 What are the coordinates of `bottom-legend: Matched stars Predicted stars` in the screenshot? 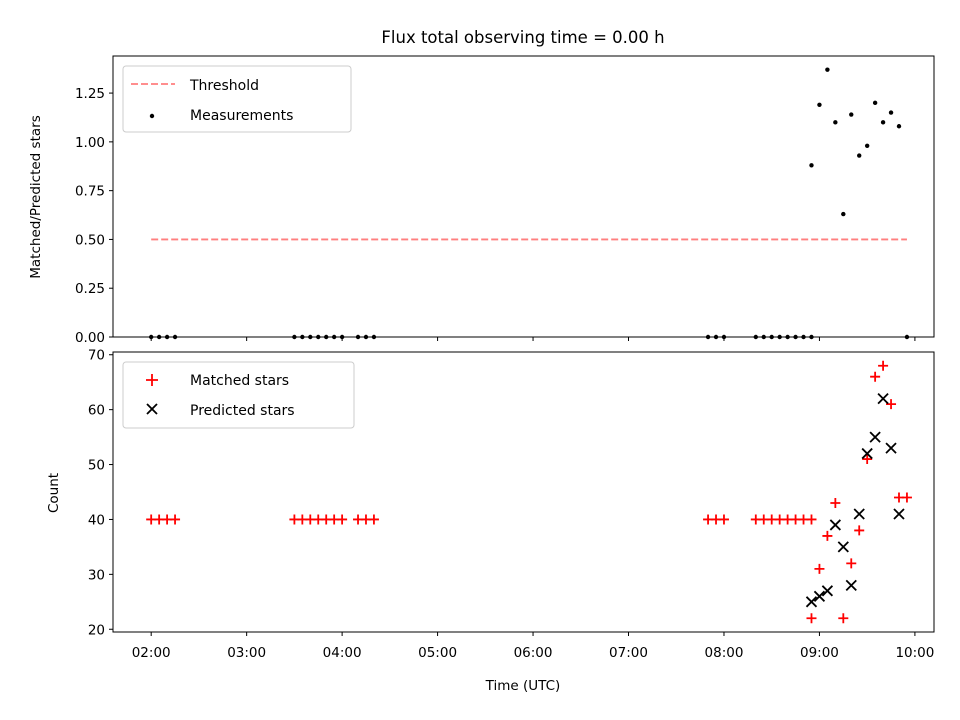 It's located at (238, 395).